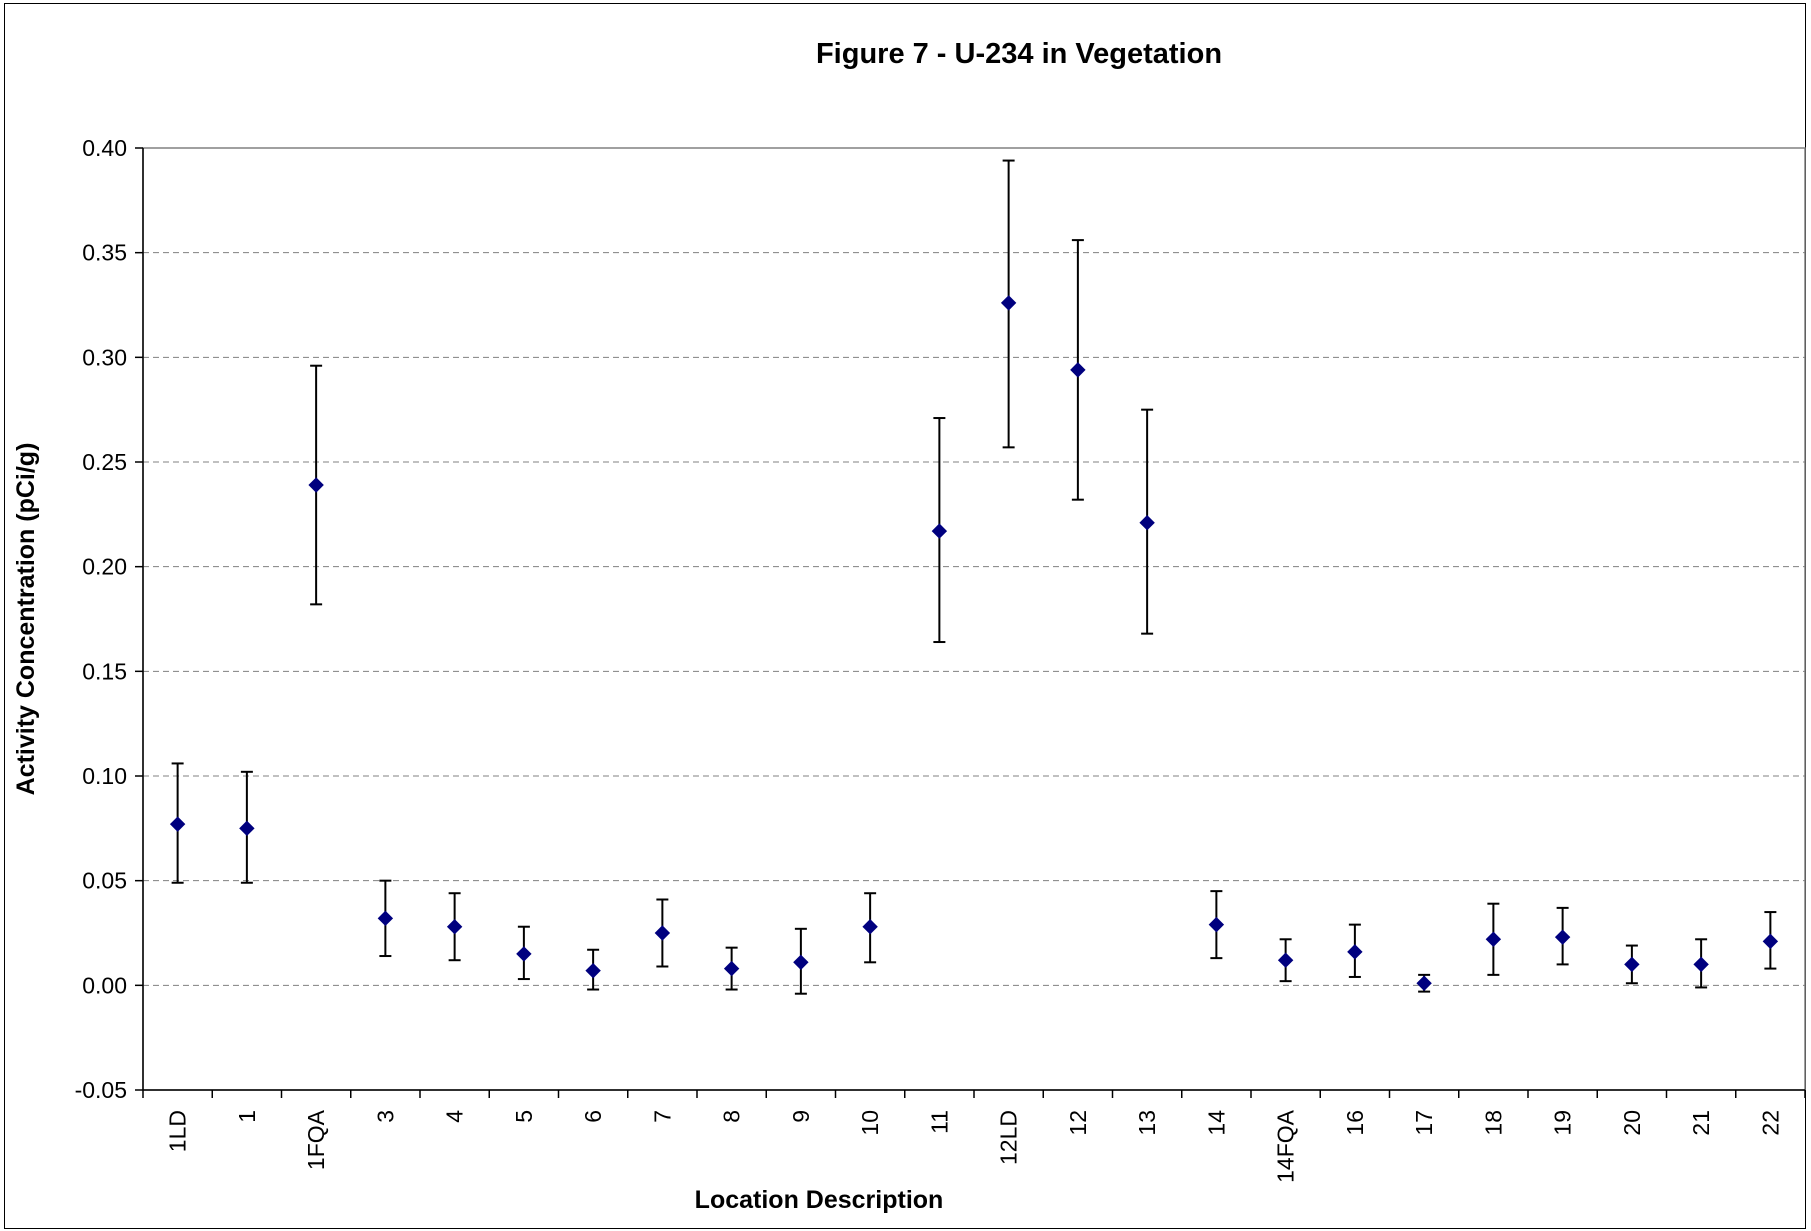 The image size is (1811, 1231). Describe the element at coordinates (316, 1139) in the screenshot. I see `x-tick-label: 1FQA` at that location.